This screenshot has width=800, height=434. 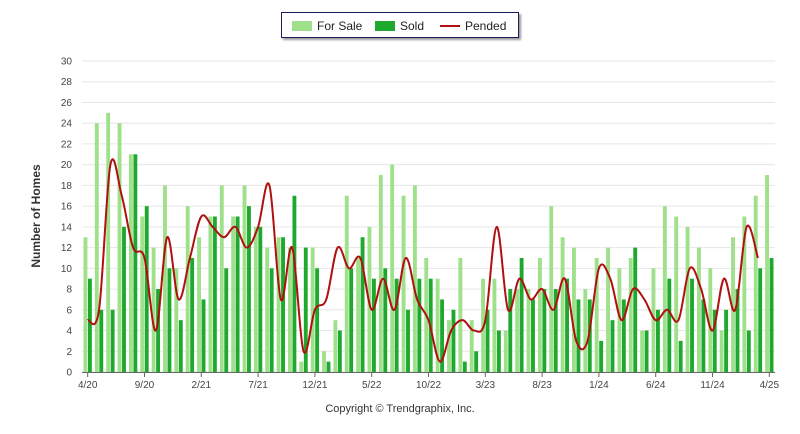 I want to click on x-tick-label: 5/22, so click(x=372, y=385).